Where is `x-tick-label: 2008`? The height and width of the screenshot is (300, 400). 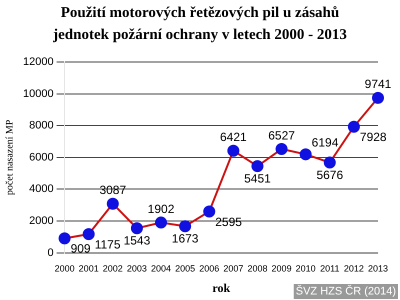
x-tick-label: 2008 is located at coordinates (257, 269).